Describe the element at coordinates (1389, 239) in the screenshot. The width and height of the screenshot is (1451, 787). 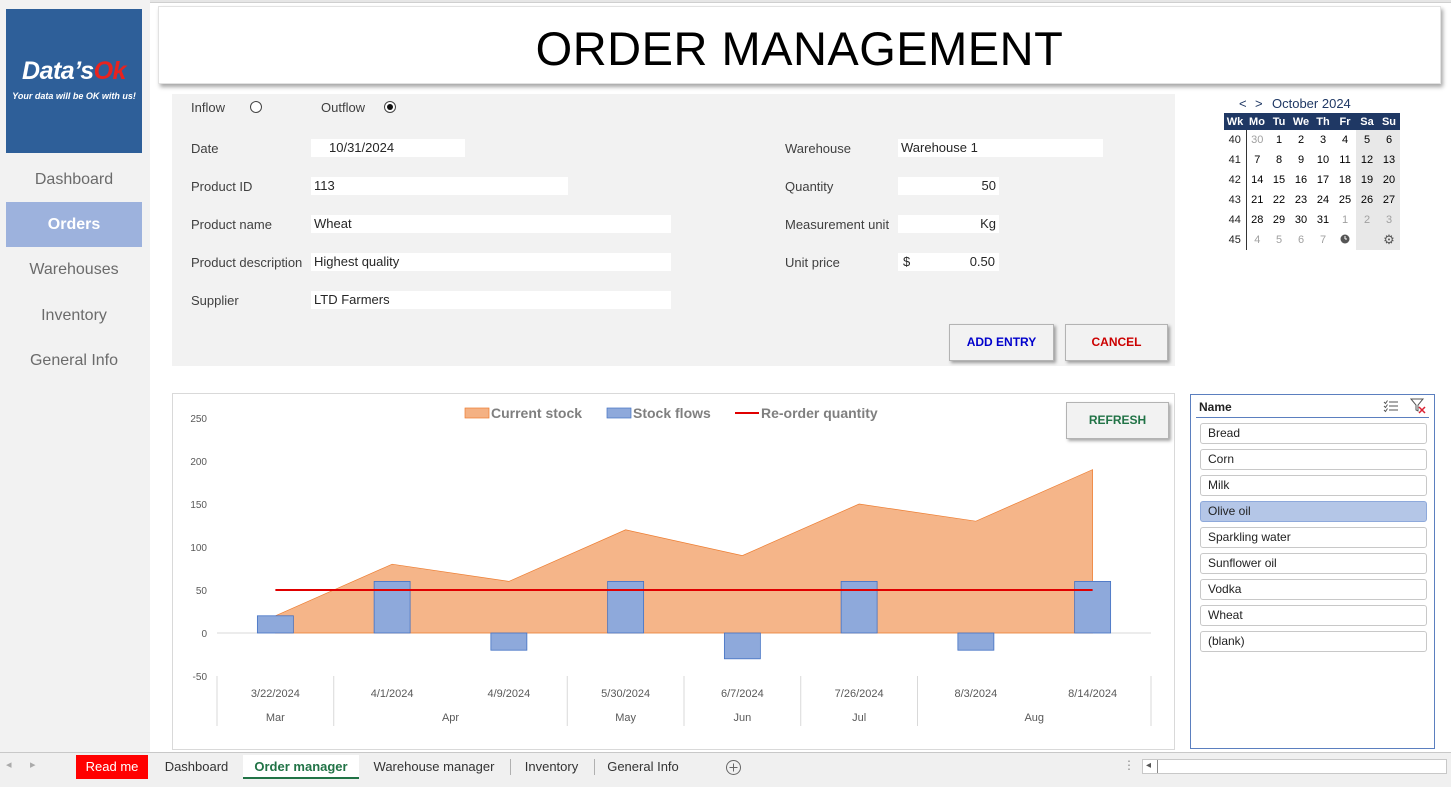
I see `gear-icon: ⚙` at that location.